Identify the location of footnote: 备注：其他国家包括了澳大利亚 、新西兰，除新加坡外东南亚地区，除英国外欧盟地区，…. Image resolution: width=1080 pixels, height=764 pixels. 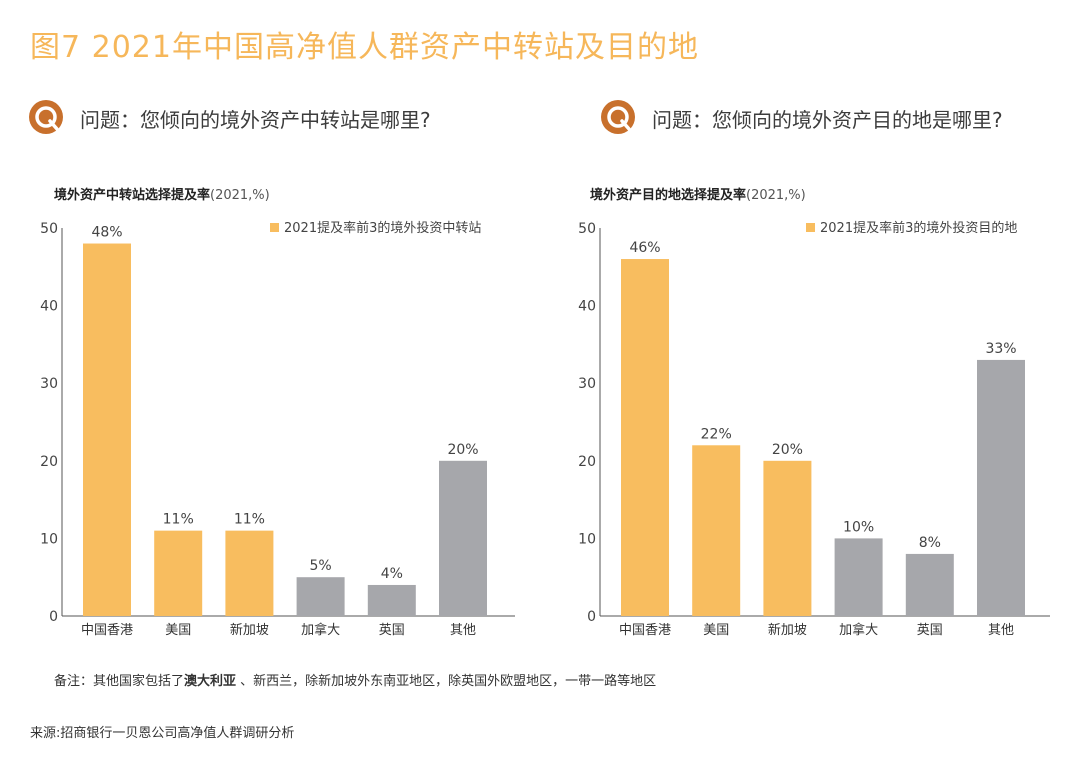
(355, 679).